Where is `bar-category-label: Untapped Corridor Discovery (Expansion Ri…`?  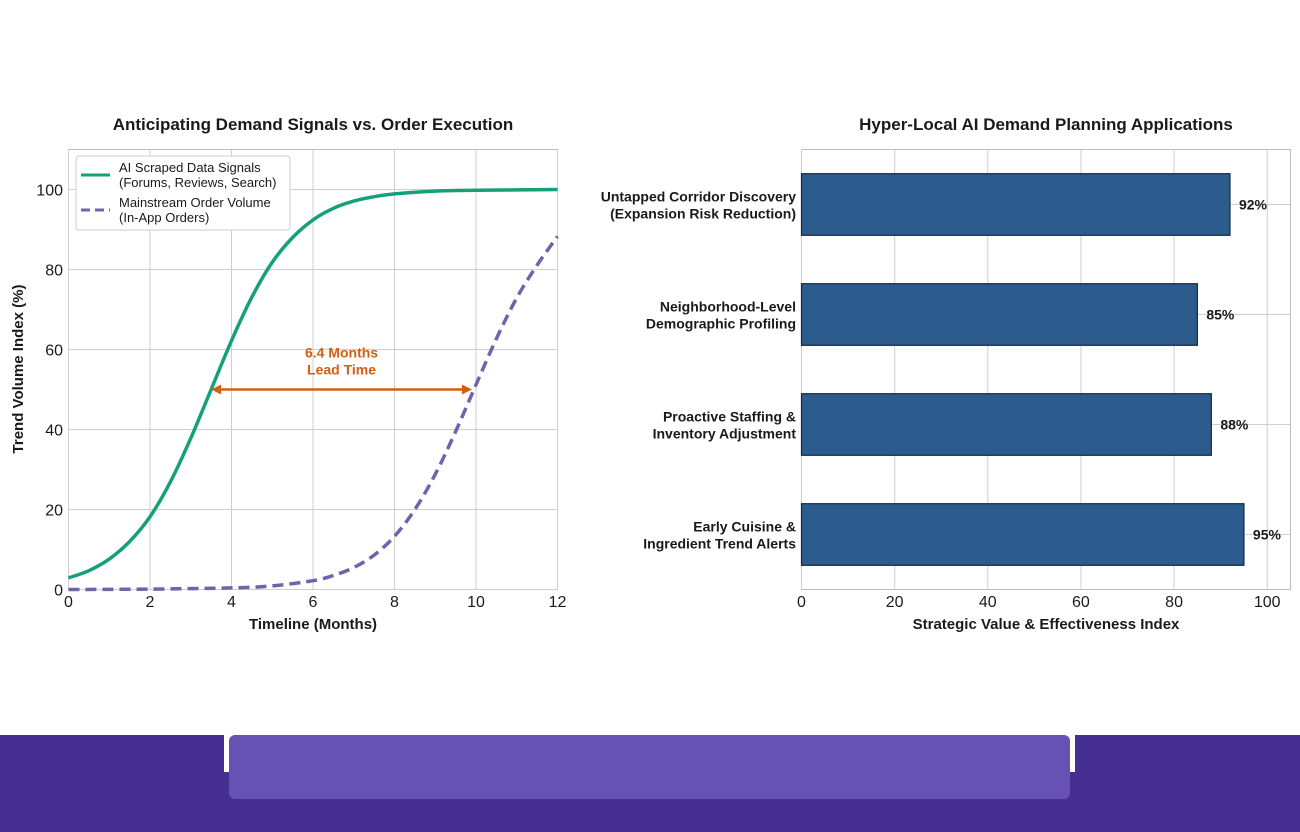
bar-category-label: Untapped Corridor Discovery (Expansion Ri… is located at coordinates (698, 205).